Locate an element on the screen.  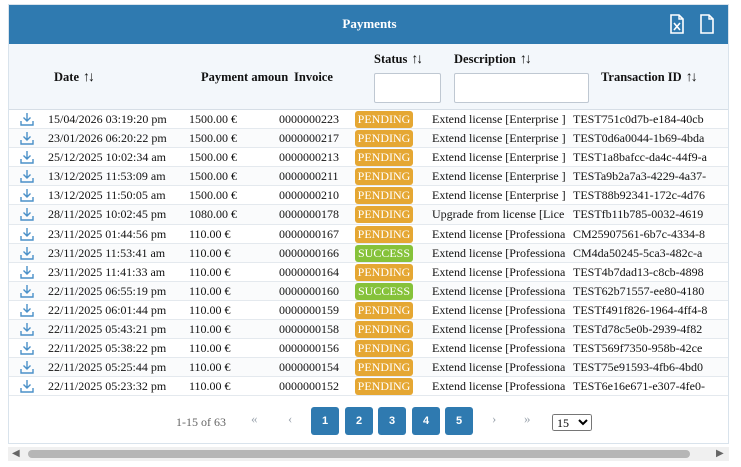
description-filter-input is located at coordinates (521, 88).